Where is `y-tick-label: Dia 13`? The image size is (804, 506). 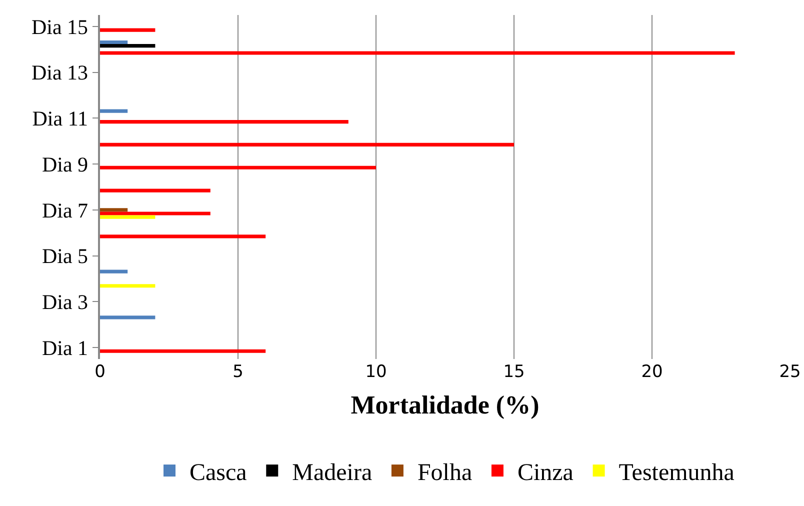
y-tick-label: Dia 13 is located at coordinates (59, 72).